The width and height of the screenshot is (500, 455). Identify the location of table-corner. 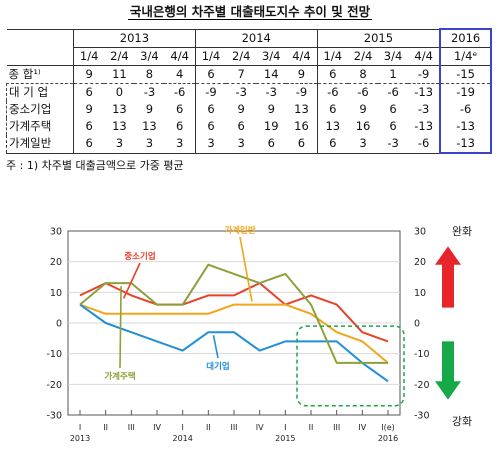
(40, 38).